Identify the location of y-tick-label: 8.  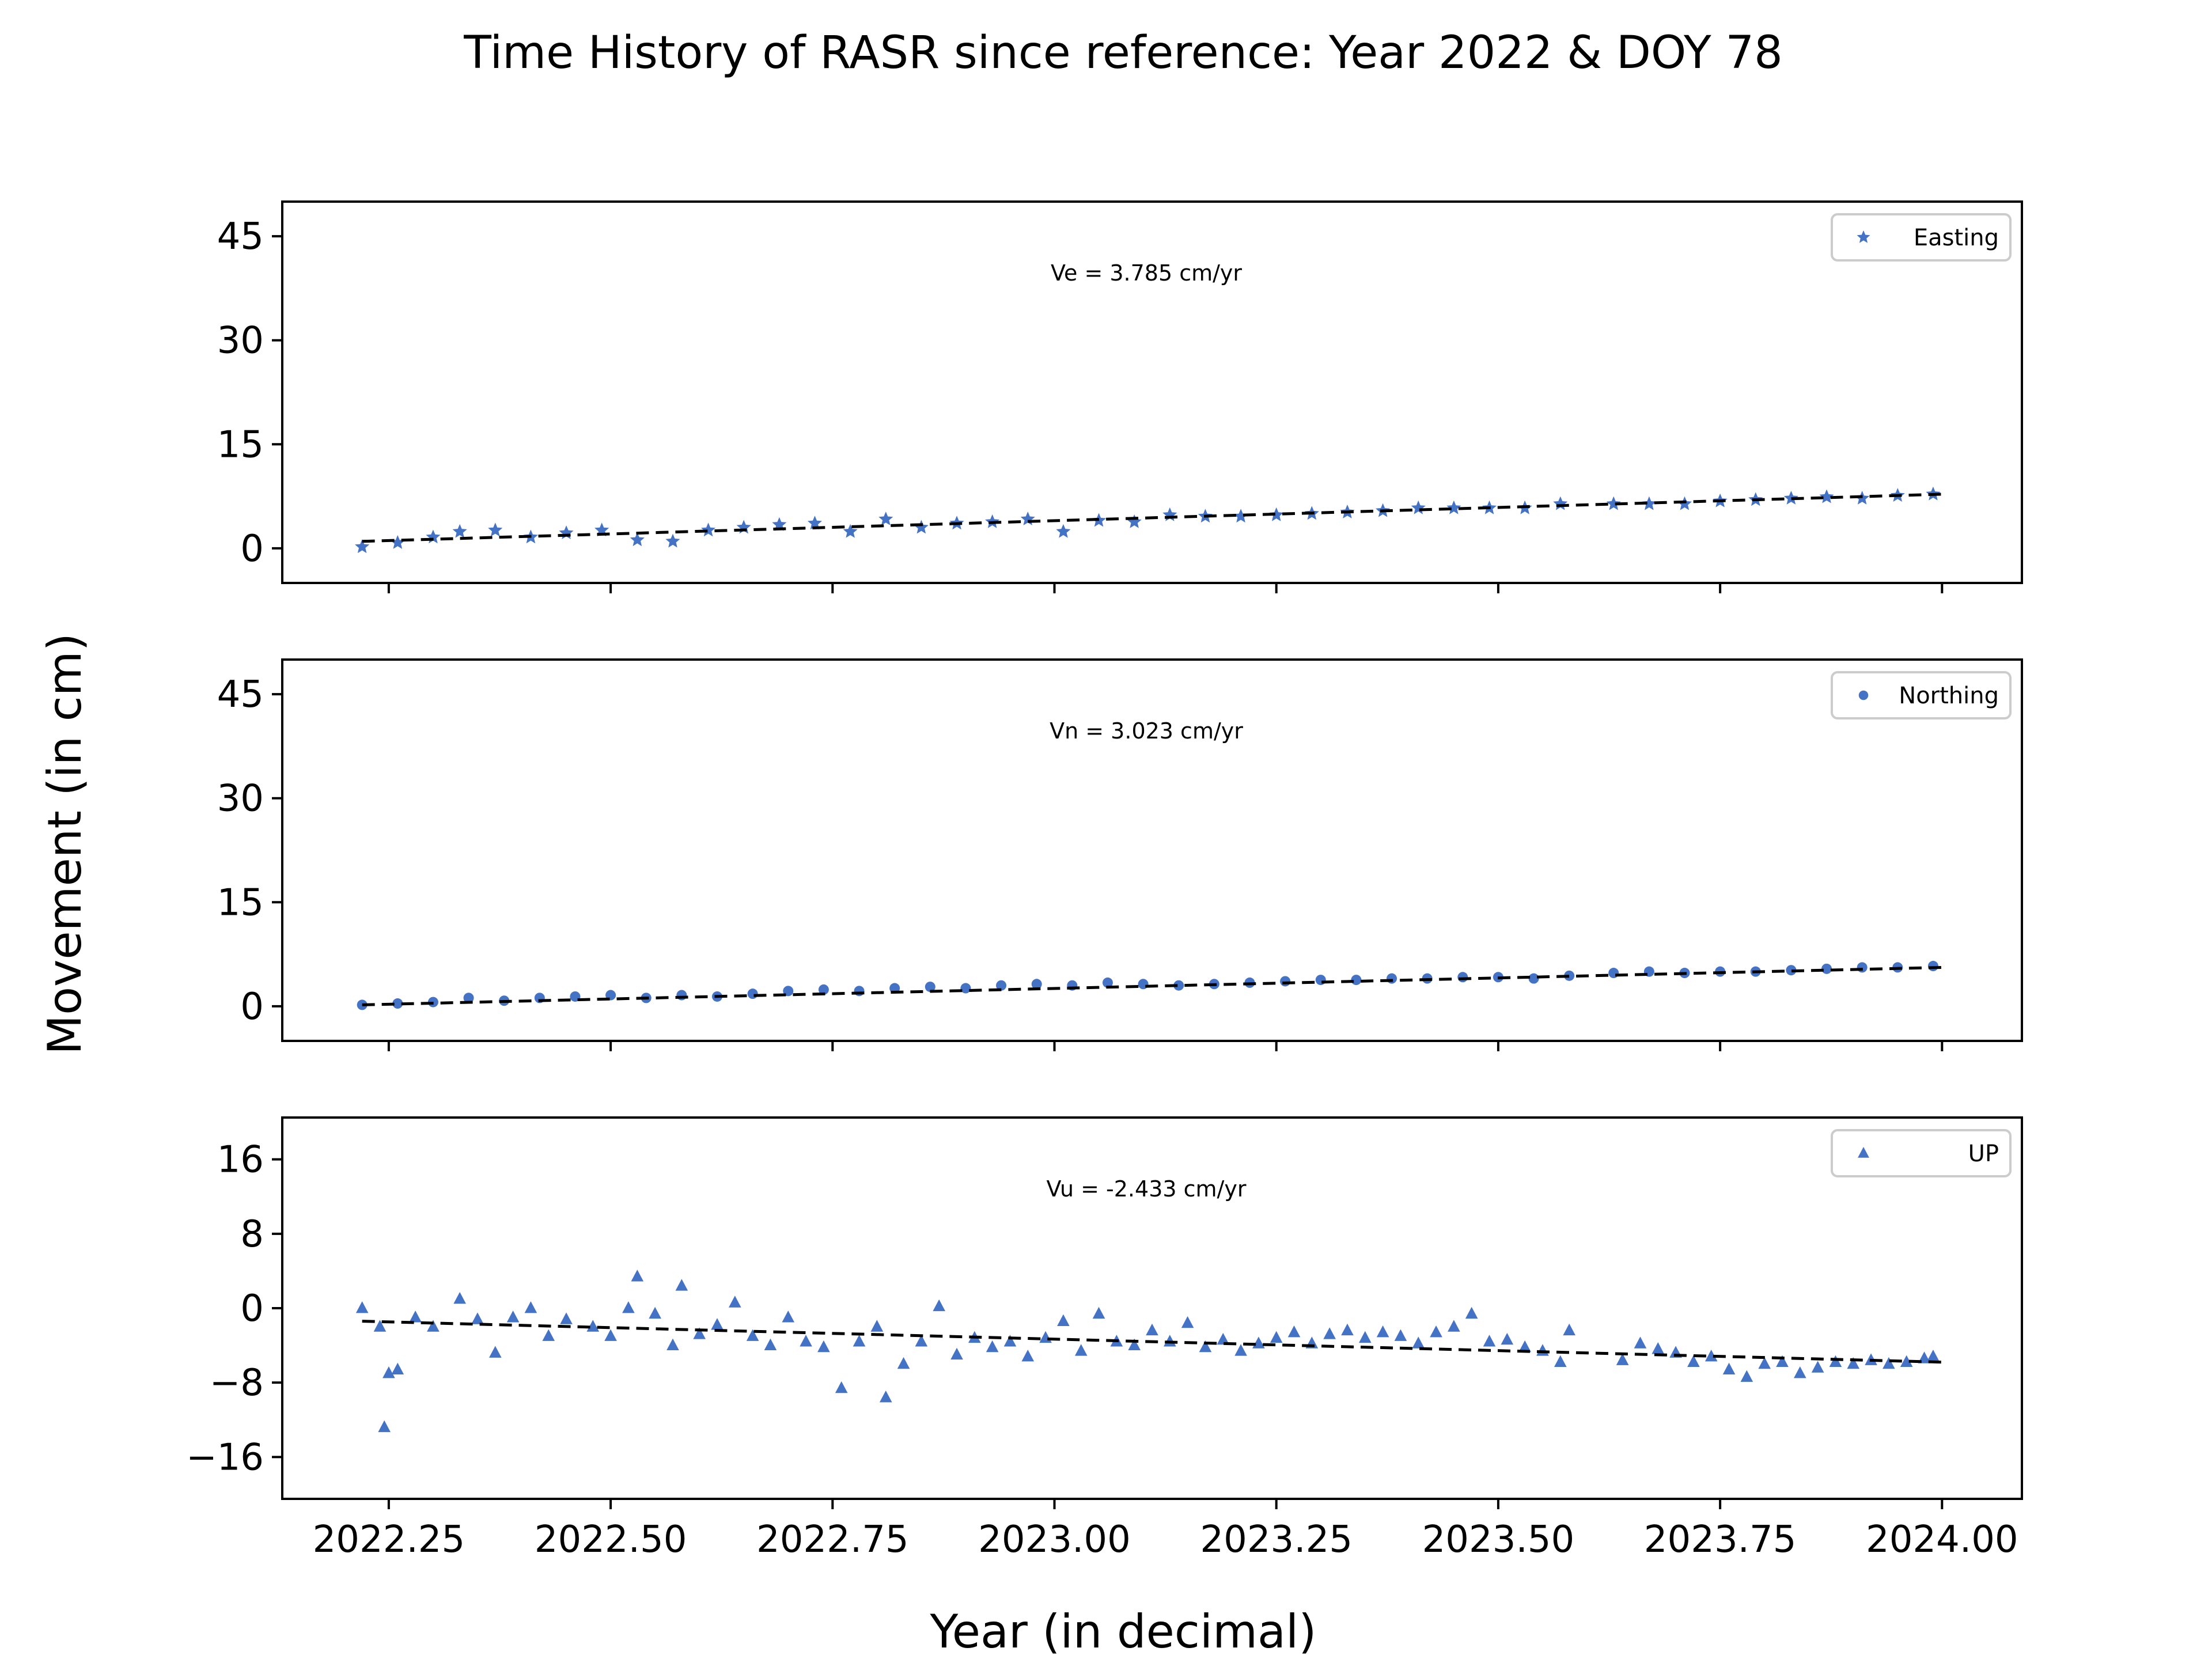
(252, 1234).